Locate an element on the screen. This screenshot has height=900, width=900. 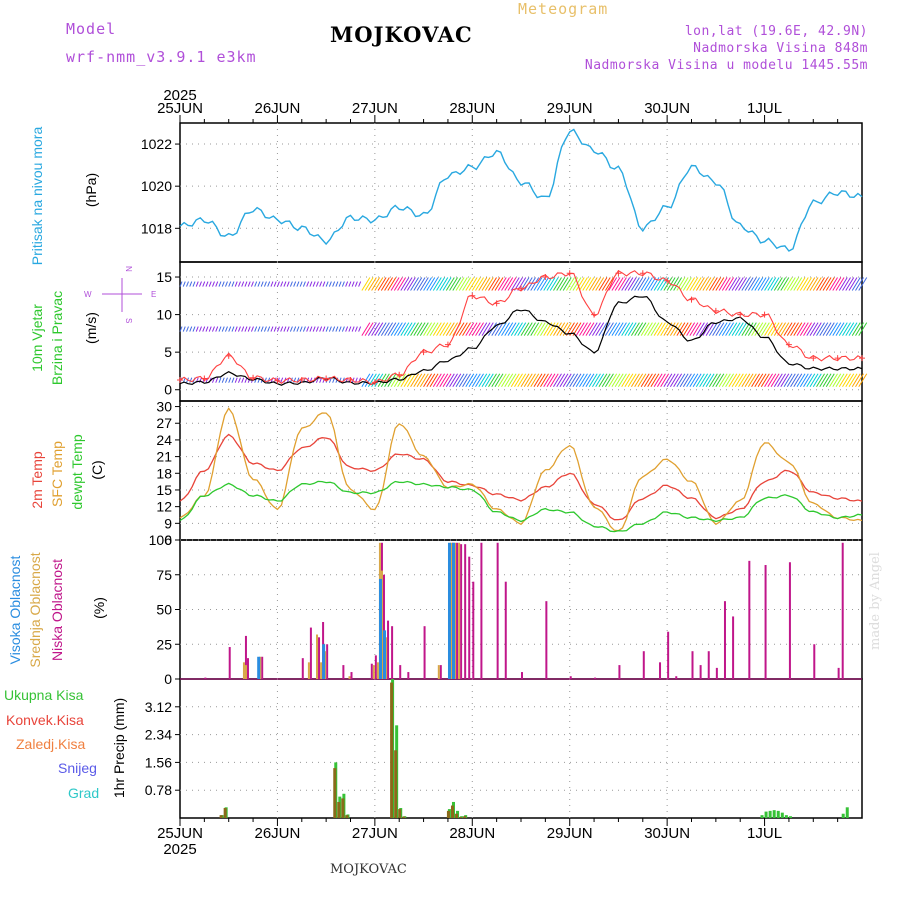
cloud-ytick-label: 100 is located at coordinates (161, 540).